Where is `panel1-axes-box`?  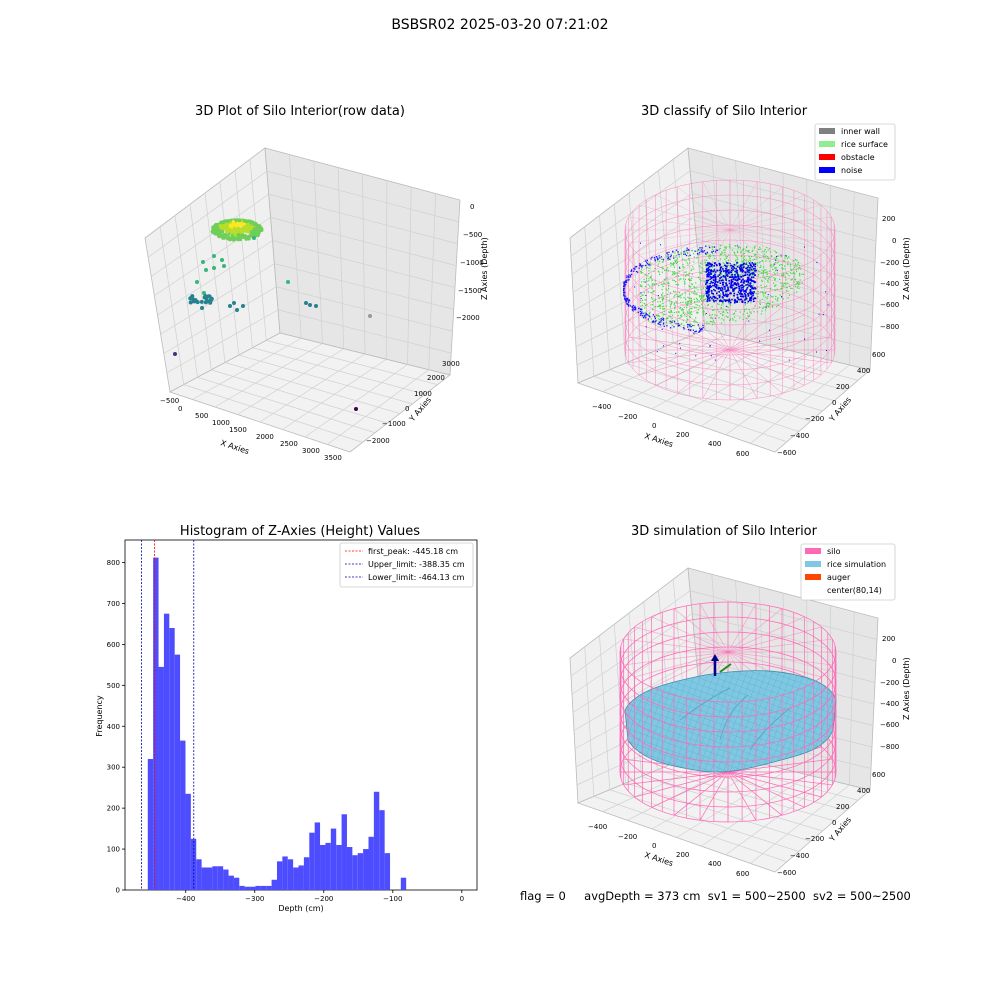
panel1-axes-box is located at coordinates (302, 300).